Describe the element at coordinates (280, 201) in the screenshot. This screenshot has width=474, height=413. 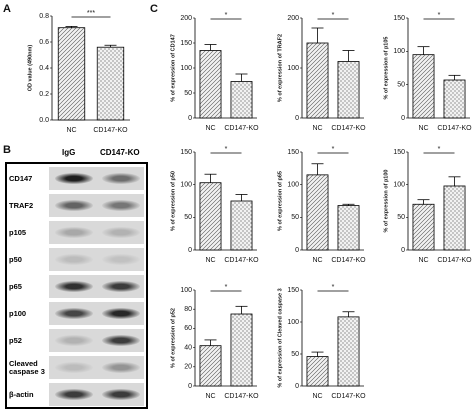
I see `y-axis-label: % of expression of p65` at that location.